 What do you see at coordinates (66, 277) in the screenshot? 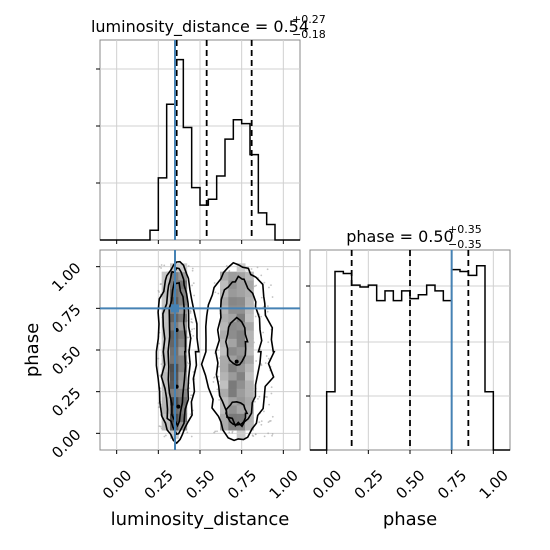
I see `density-ytick-label-4: 1.00` at bounding box center [66, 277].